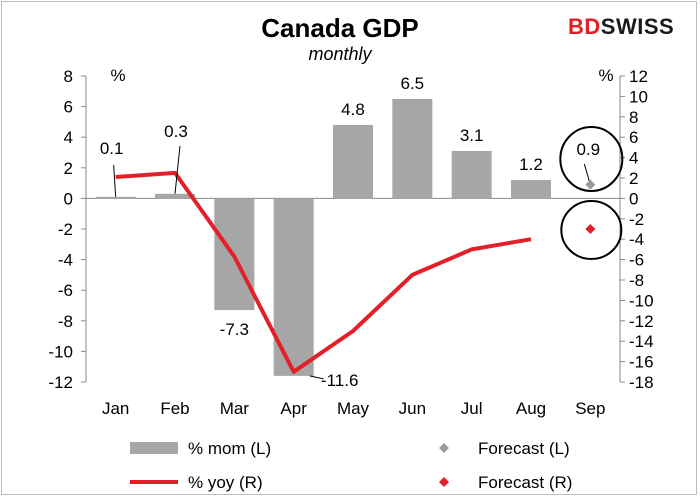  What do you see at coordinates (412, 408) in the screenshot?
I see `x-axis-label: Jun` at bounding box center [412, 408].